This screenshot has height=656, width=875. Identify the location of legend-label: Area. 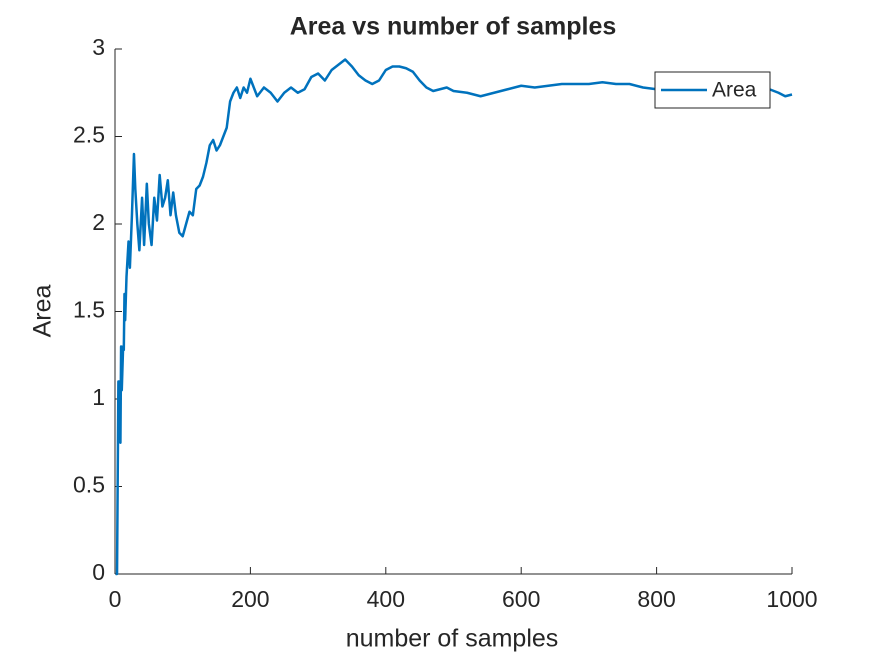
(734, 90).